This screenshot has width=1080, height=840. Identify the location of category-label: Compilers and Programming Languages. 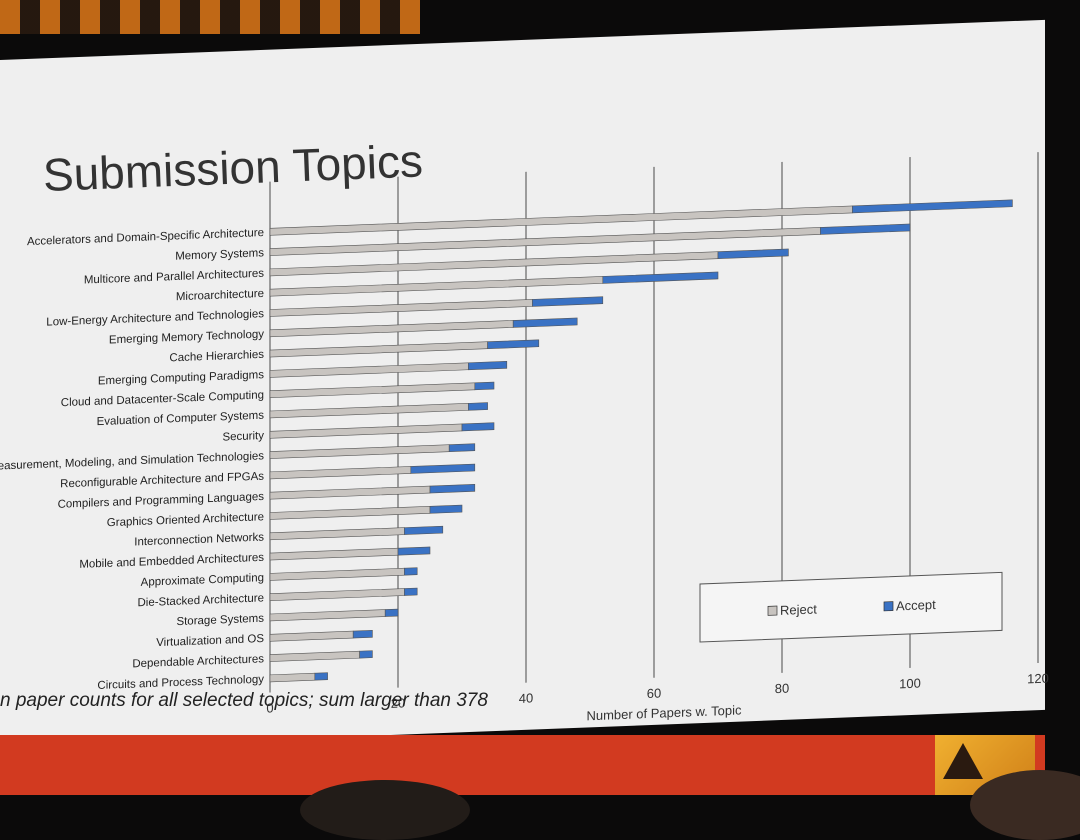
(161, 501).